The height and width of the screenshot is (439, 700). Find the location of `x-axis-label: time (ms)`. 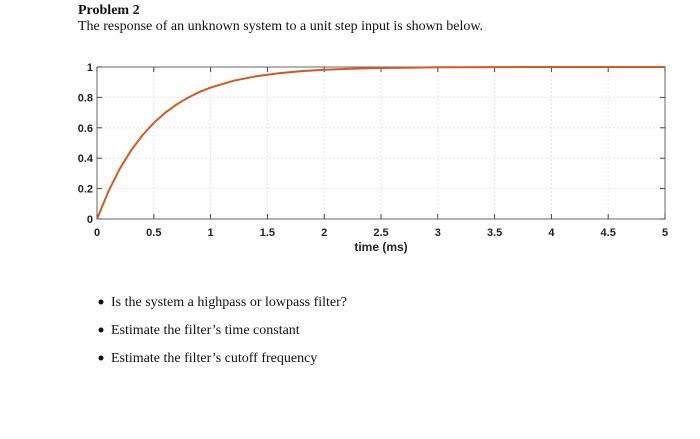

x-axis-label: time (ms) is located at coordinates (380, 247).